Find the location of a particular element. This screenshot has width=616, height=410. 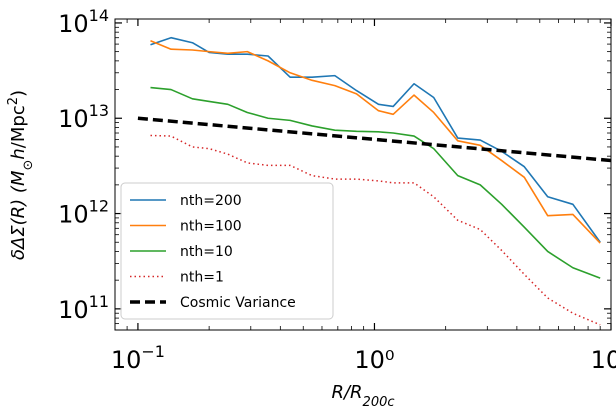

x-tick-labels: 10−110⁰101 is located at coordinates (363, 358).